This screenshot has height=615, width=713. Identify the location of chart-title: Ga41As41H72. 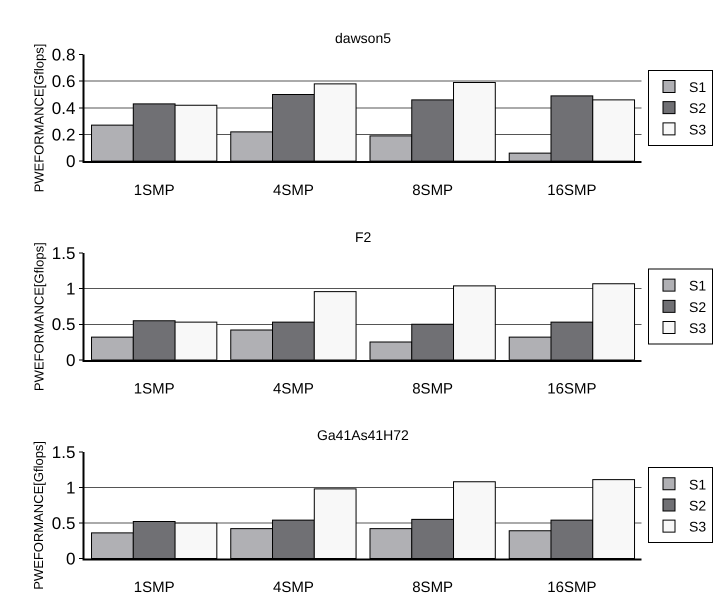
(363, 435).